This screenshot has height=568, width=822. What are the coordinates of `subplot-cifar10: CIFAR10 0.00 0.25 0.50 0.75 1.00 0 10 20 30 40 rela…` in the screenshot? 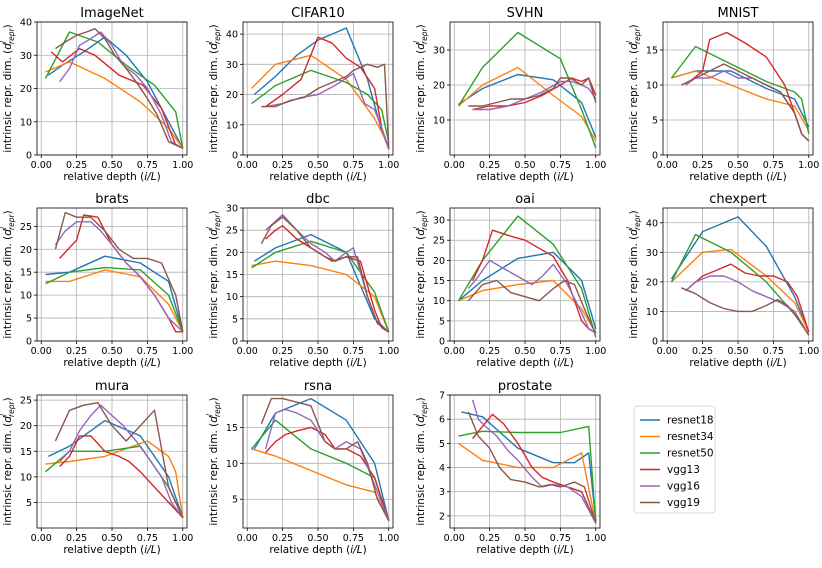 It's located at (302, 94).